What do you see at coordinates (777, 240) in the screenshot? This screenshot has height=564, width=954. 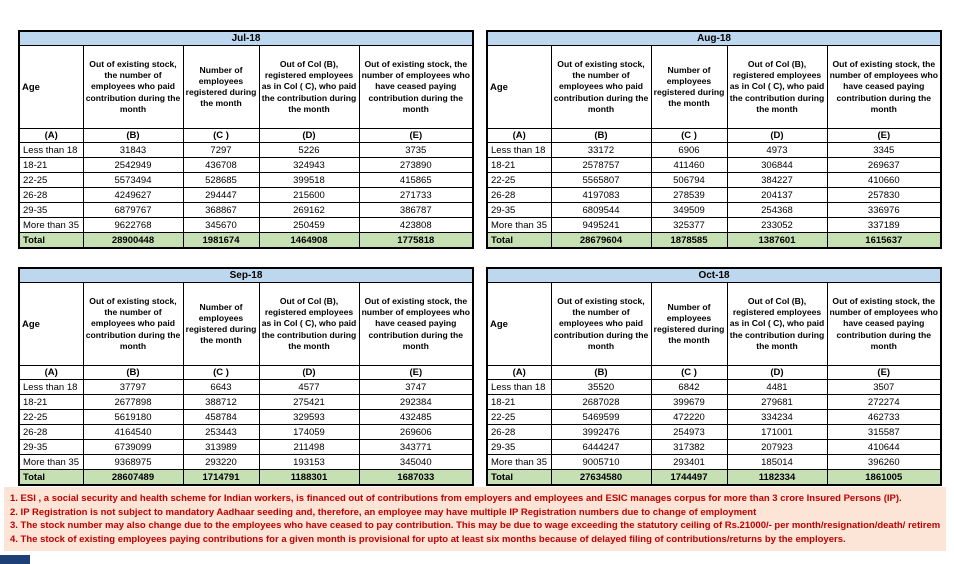 I see `total-value-cell: 1387601` at bounding box center [777, 240].